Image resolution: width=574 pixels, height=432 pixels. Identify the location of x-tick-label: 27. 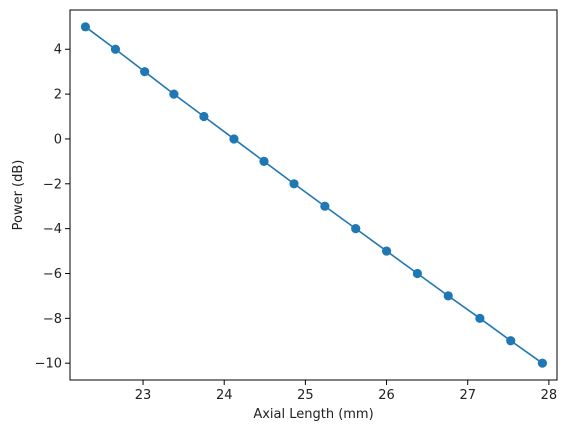
(467, 395).